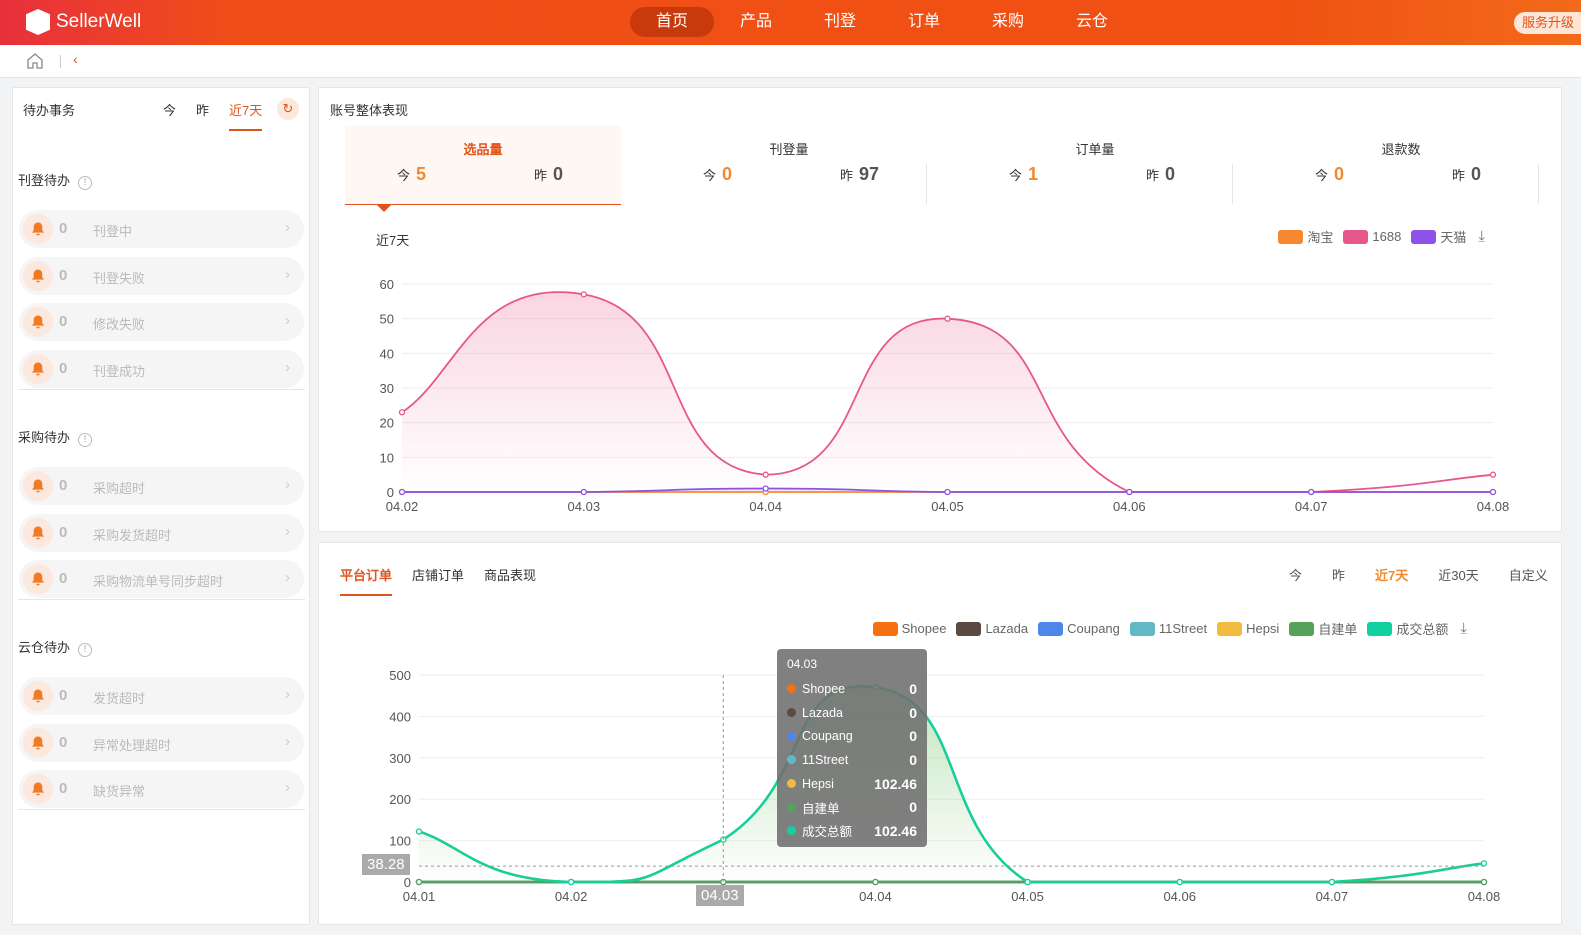 The width and height of the screenshot is (1581, 935). Describe the element at coordinates (1311, 506) in the screenshot. I see `x-tick-label: 04.07` at that location.